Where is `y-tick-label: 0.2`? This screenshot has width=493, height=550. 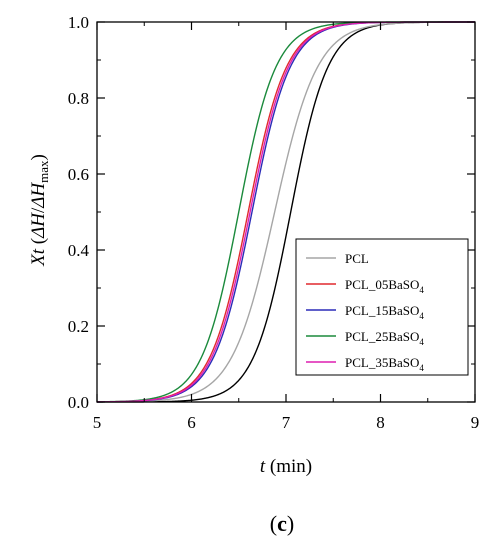 y-tick-label: 0.2 is located at coordinates (78, 326).